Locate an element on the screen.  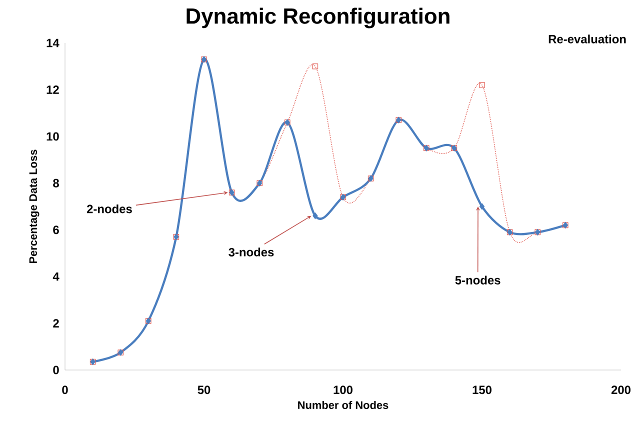
y-axis-title: Percentage Data Loss is located at coordinates (34, 207).